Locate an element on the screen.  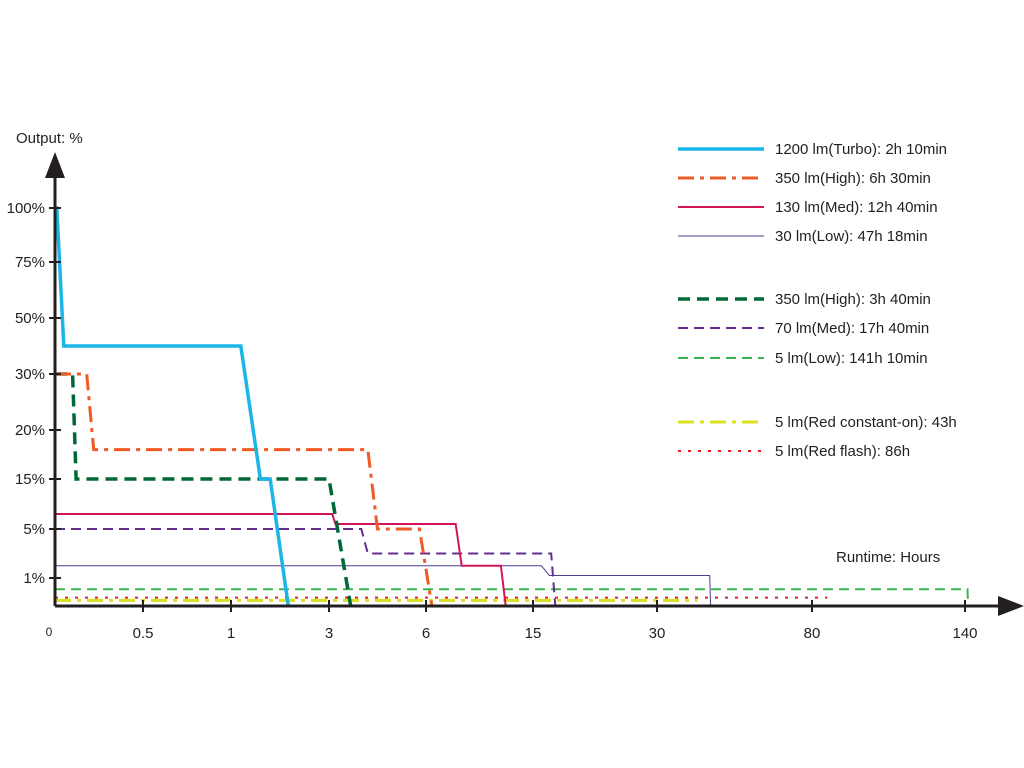
x-tick-label: 140 is located at coordinates (964, 633).